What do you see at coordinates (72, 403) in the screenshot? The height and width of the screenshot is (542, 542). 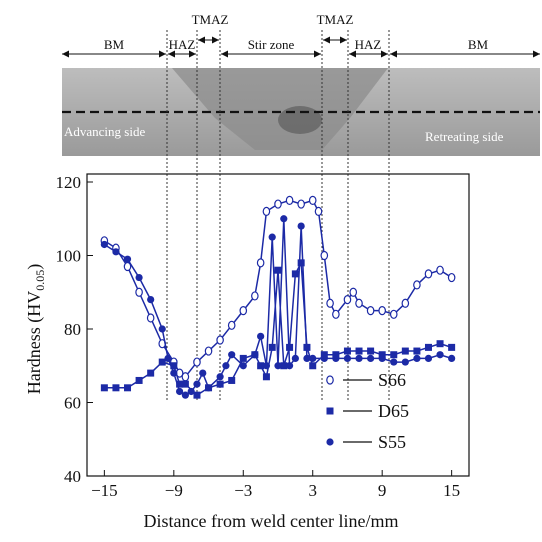 I see `y-tick-label: 60` at bounding box center [72, 403].